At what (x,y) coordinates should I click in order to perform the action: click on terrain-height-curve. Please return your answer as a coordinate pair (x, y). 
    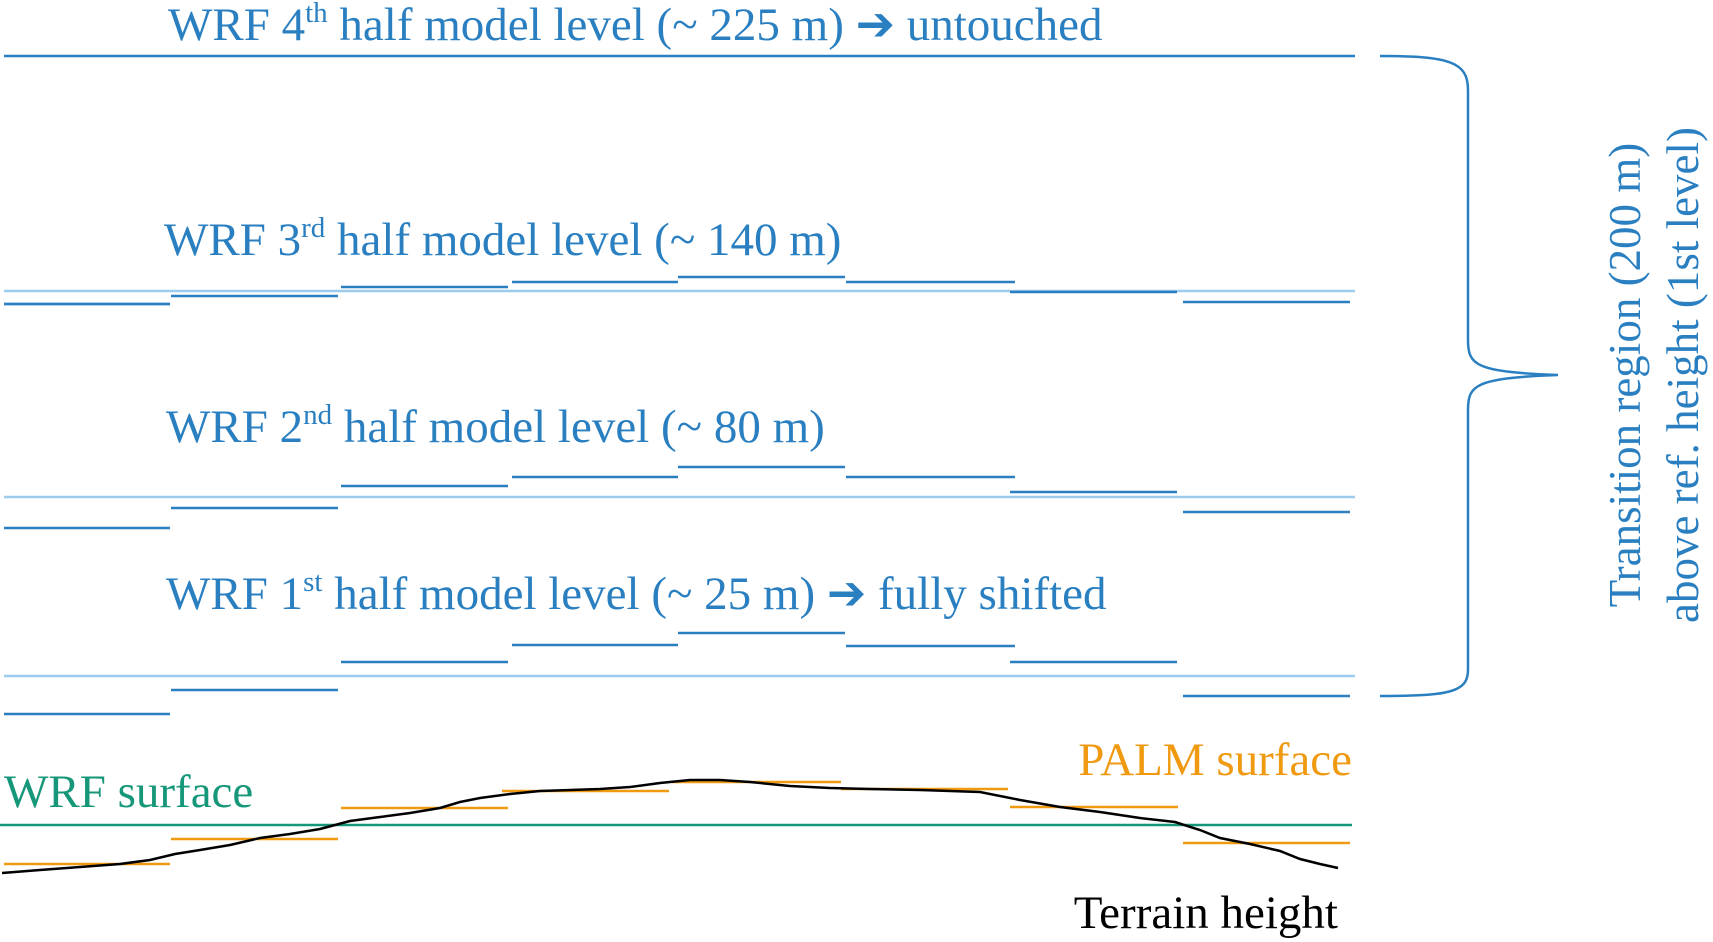
    Looking at the image, I should click on (670, 826).